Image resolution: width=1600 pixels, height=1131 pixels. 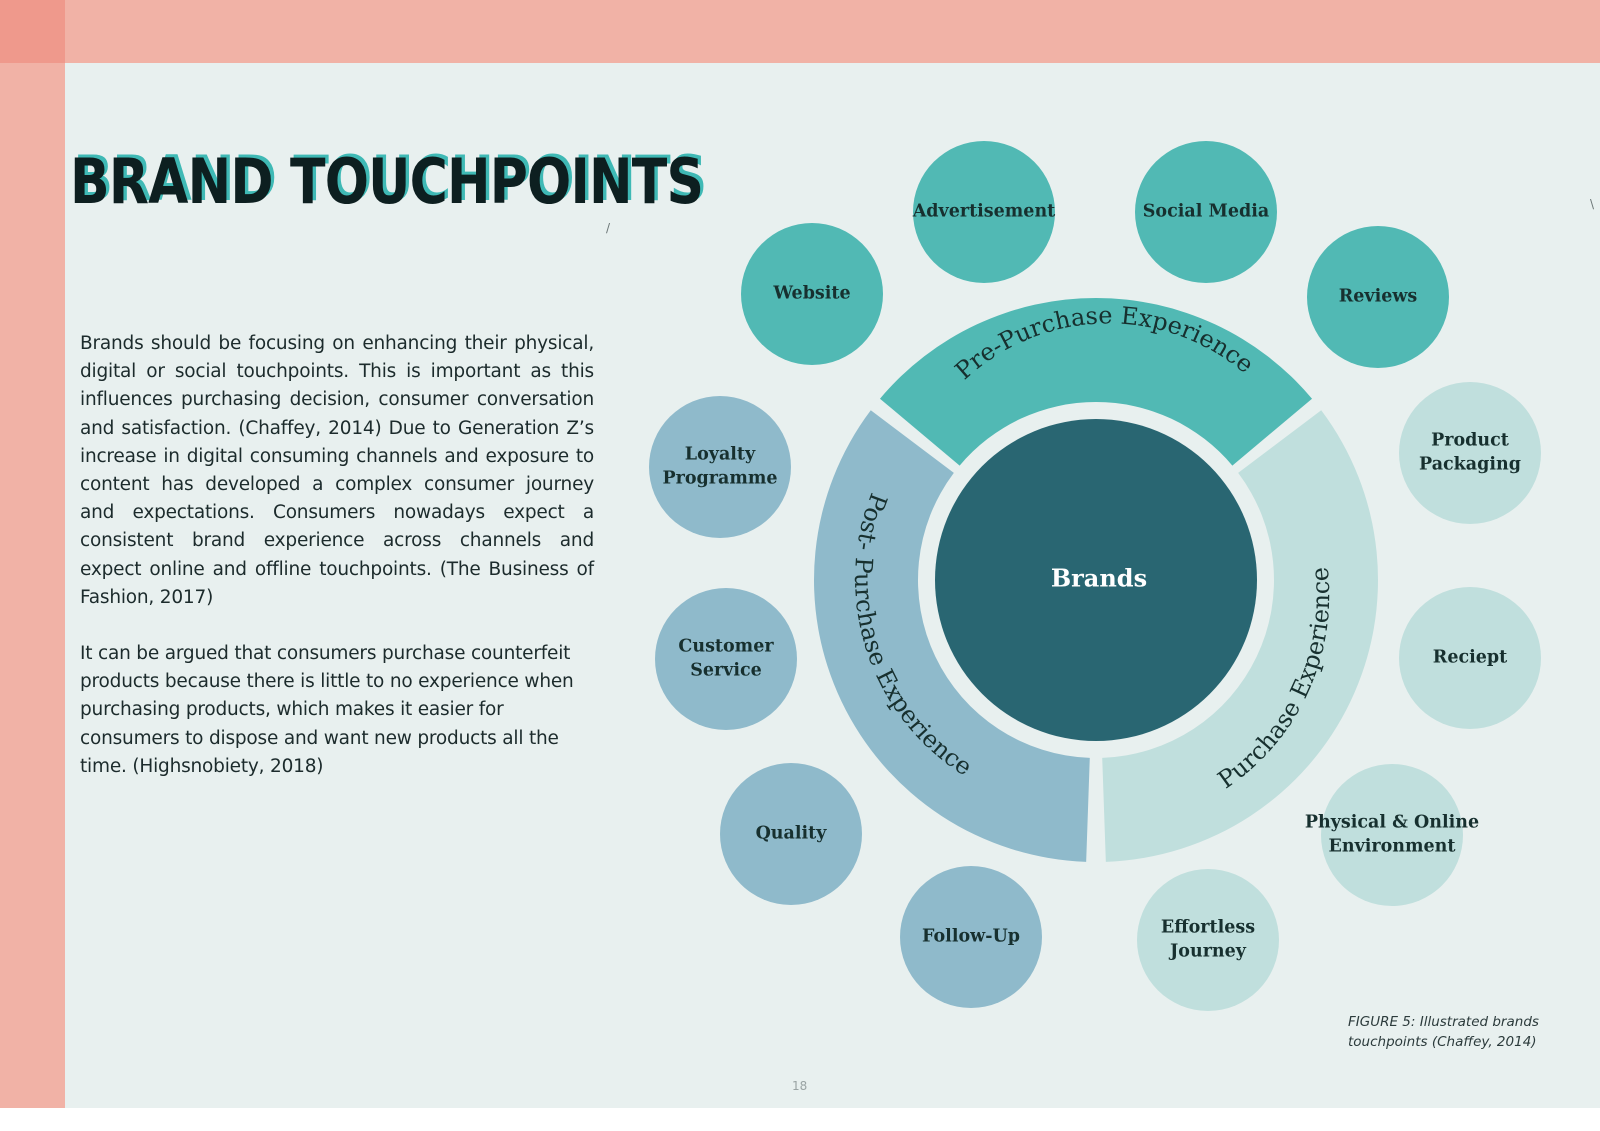 I want to click on touchpoint-label: Reviews, so click(x=1378, y=297).